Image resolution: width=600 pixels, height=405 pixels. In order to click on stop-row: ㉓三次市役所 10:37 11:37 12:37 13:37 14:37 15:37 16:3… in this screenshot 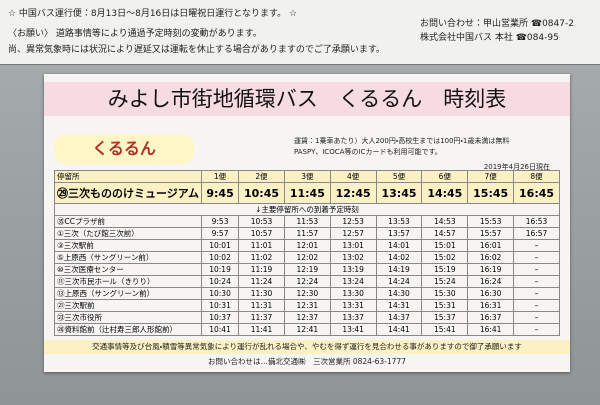, I will do `click(306, 317)`.